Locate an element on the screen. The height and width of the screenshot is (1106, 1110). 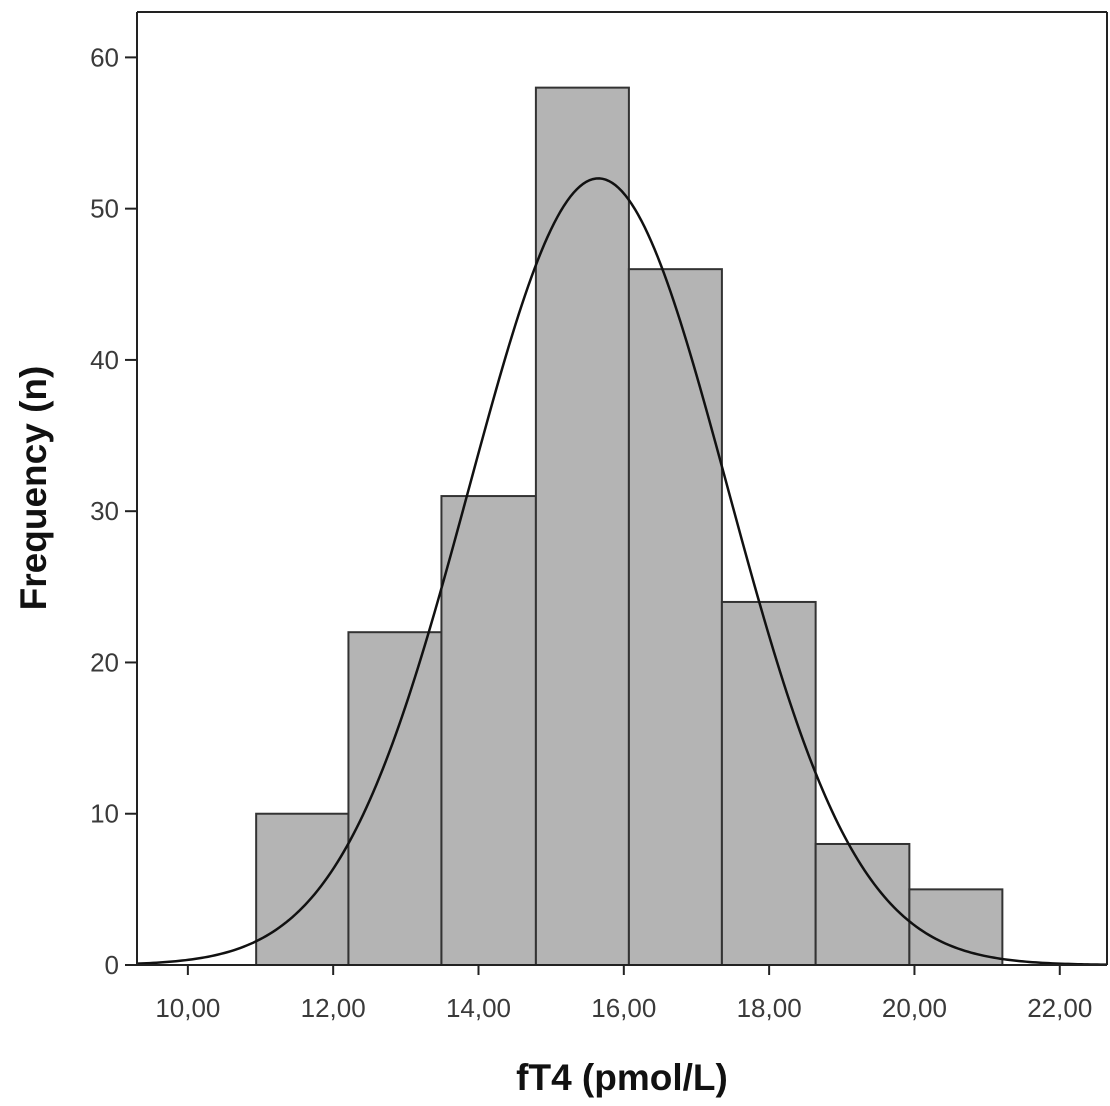
x-tick-label: 20,00 is located at coordinates (914, 1008).